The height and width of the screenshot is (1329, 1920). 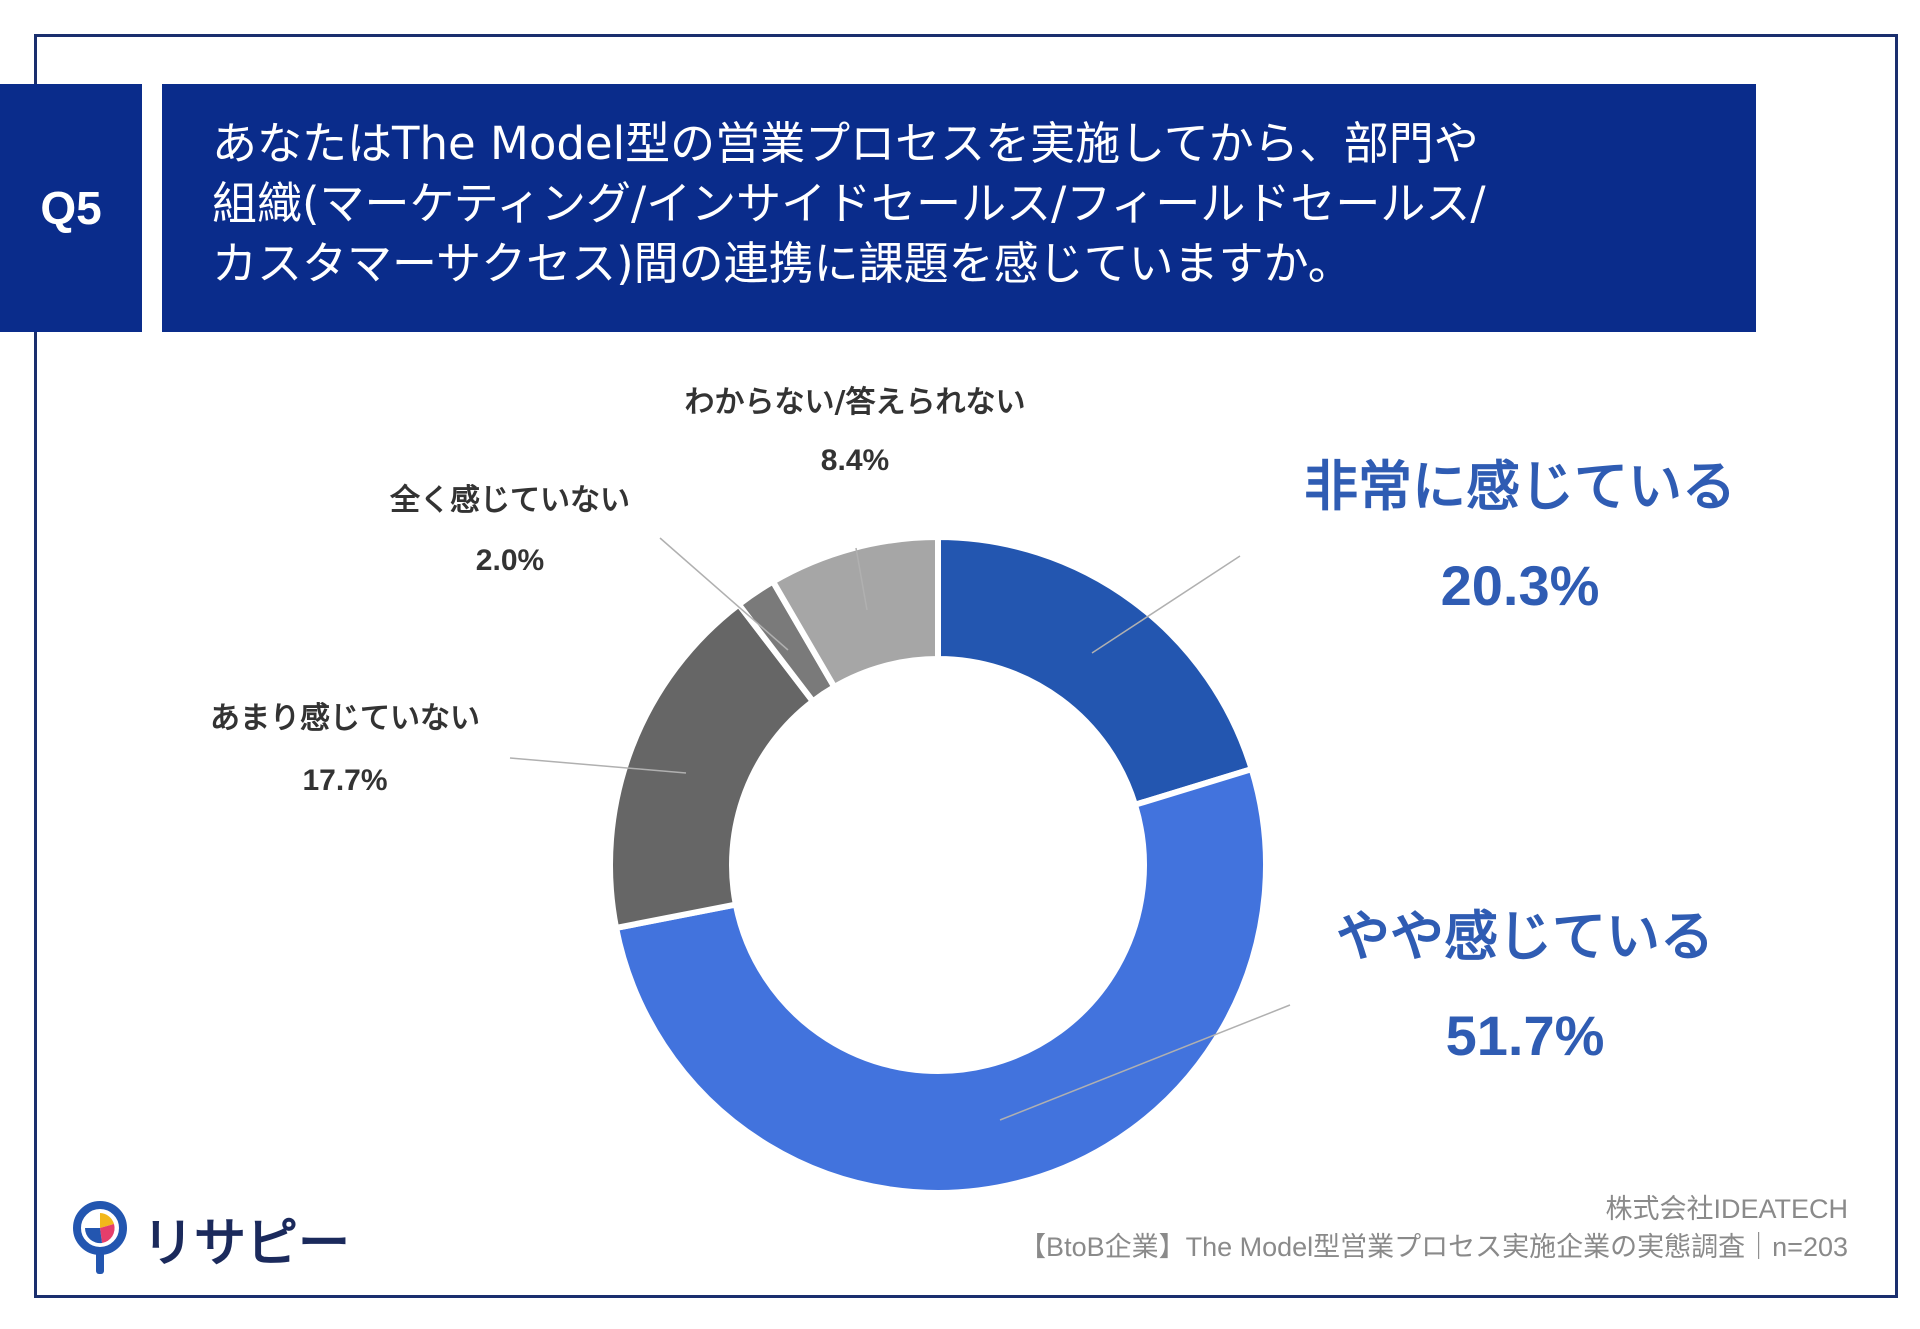 What do you see at coordinates (345, 718) in the screenshot?
I see `slice-label-3: あまり感じていない` at bounding box center [345, 718].